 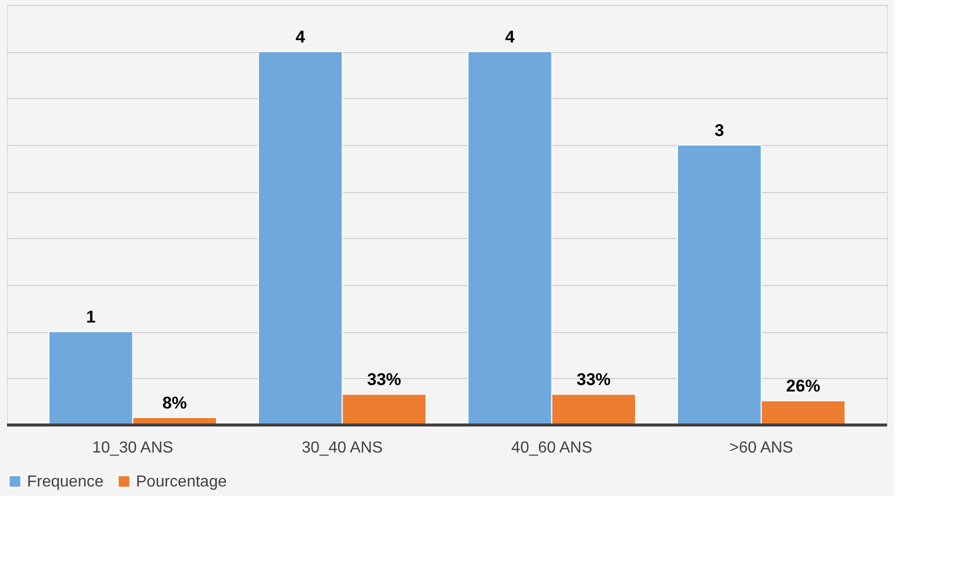 I want to click on data-label: 1, so click(x=91, y=317).